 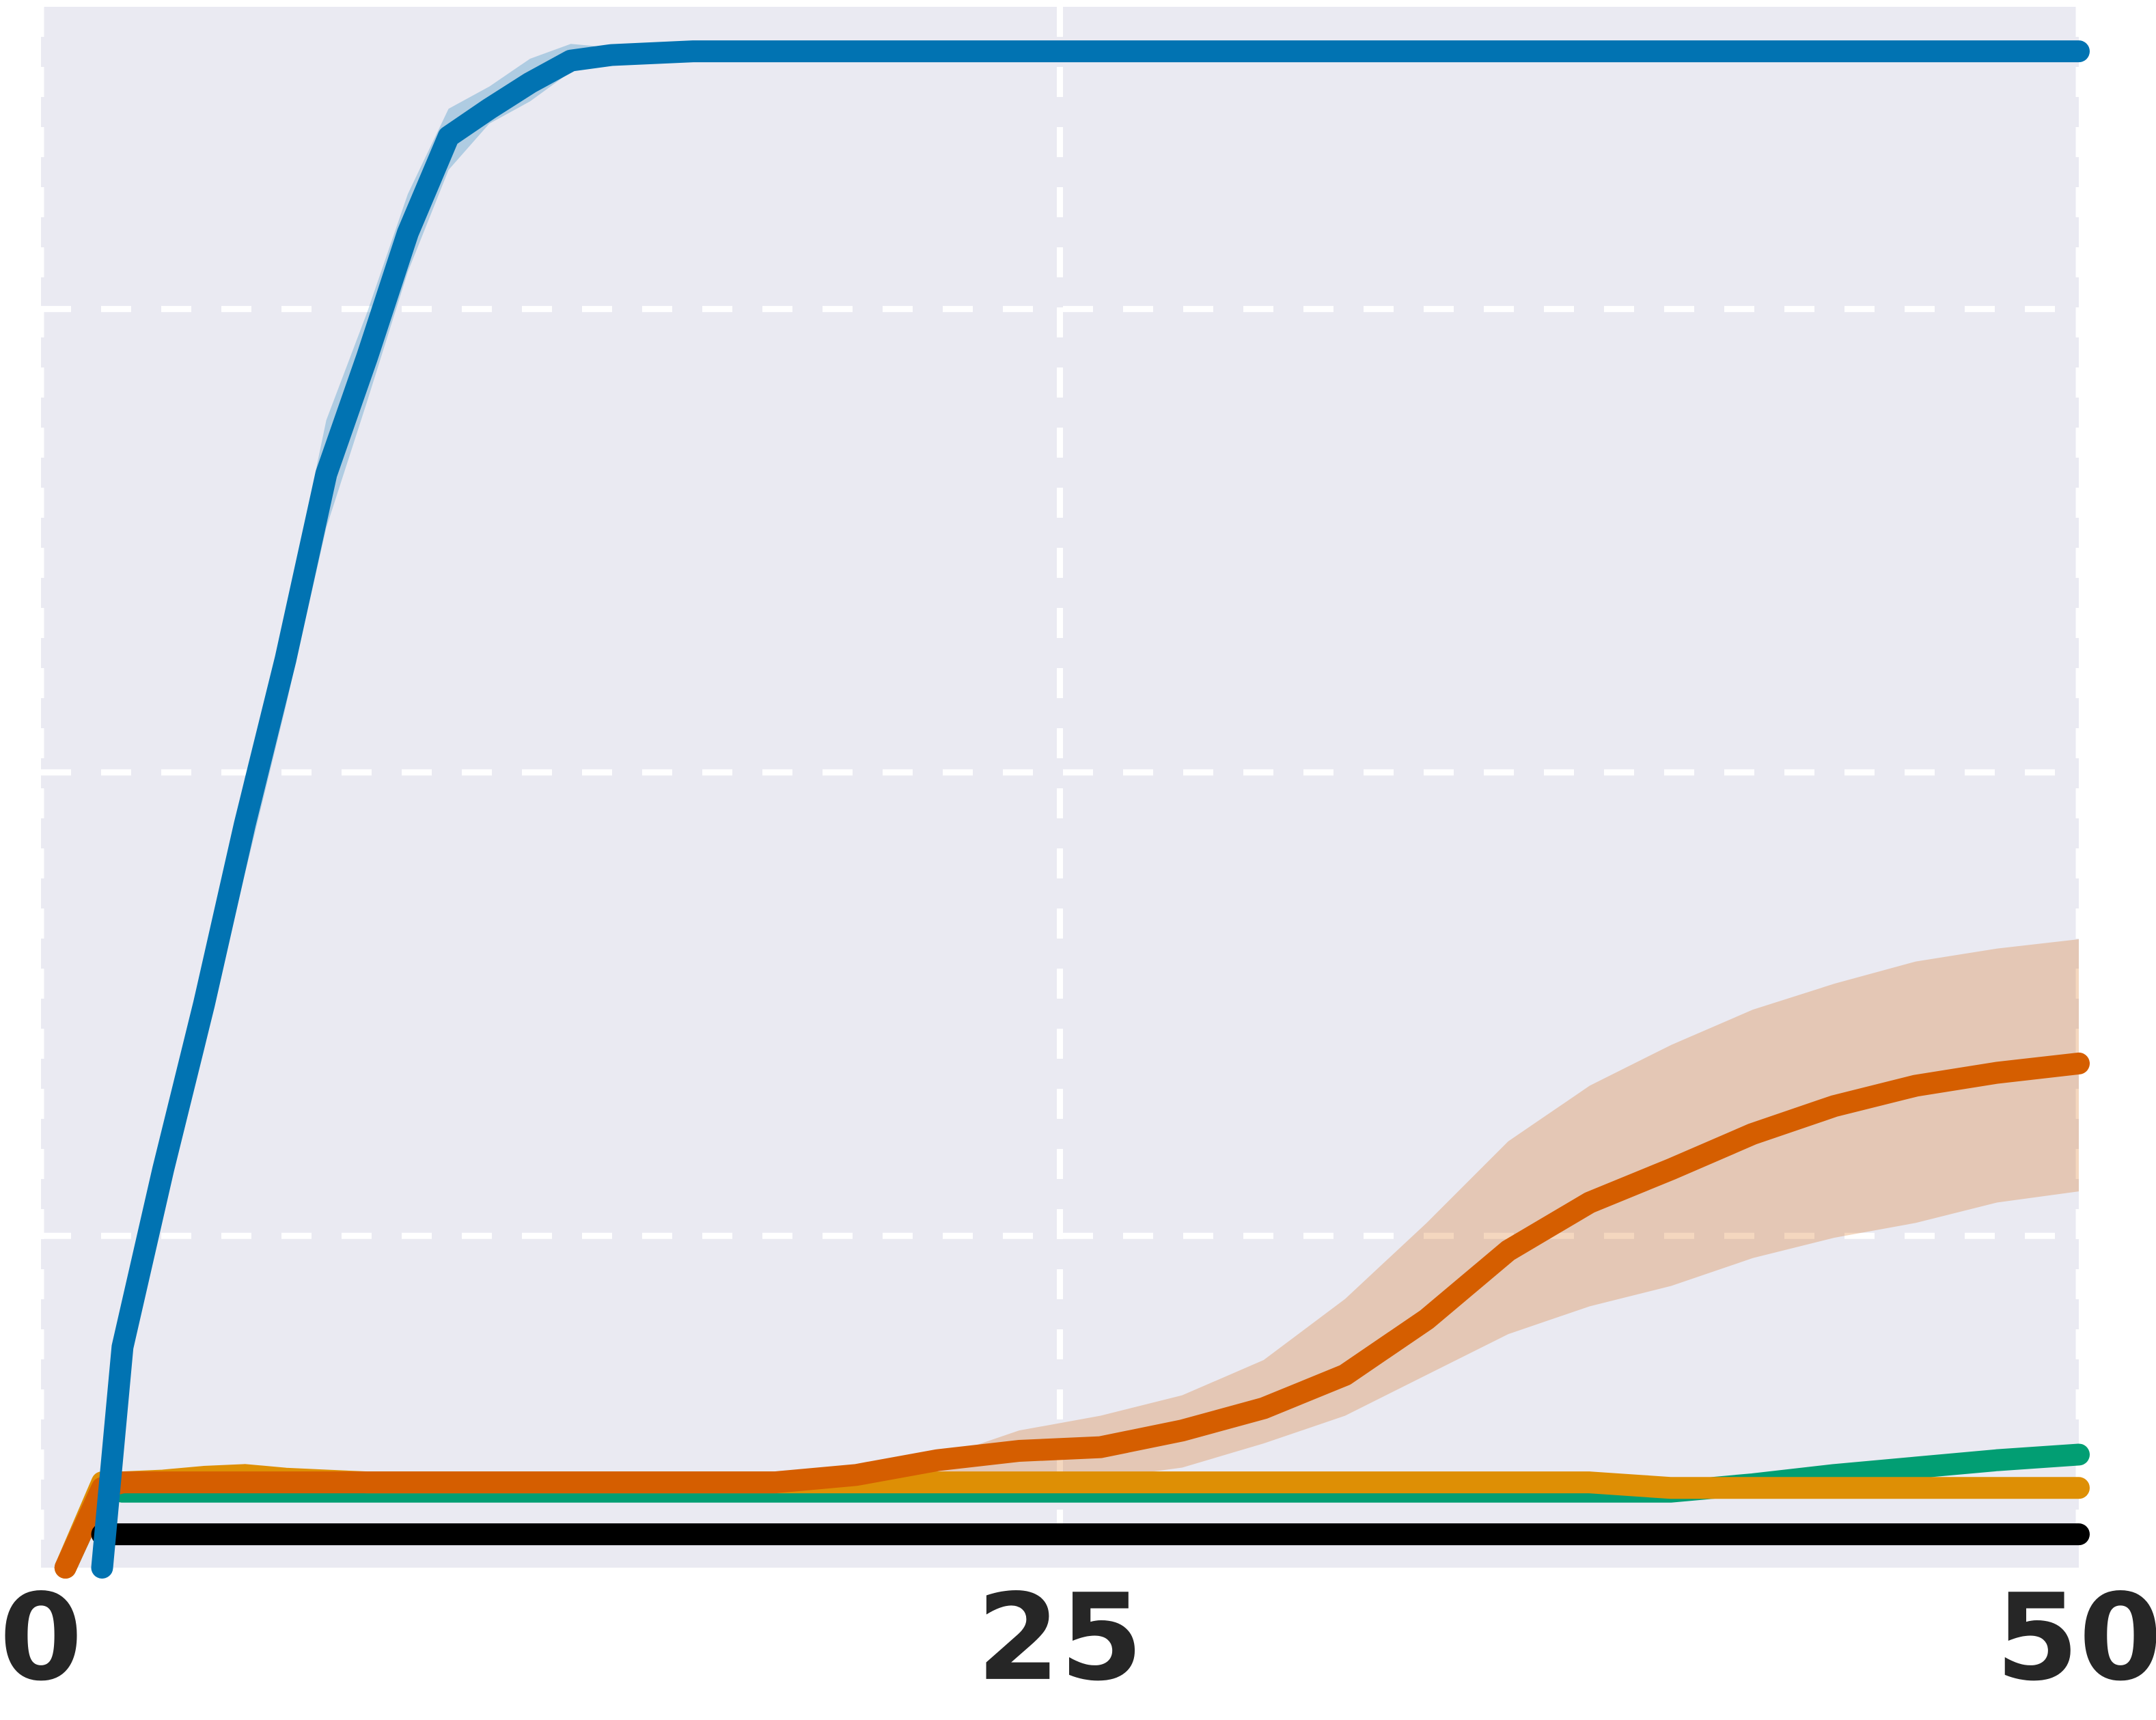 I want to click on x-tick-label: 25, so click(x=1061, y=1638).